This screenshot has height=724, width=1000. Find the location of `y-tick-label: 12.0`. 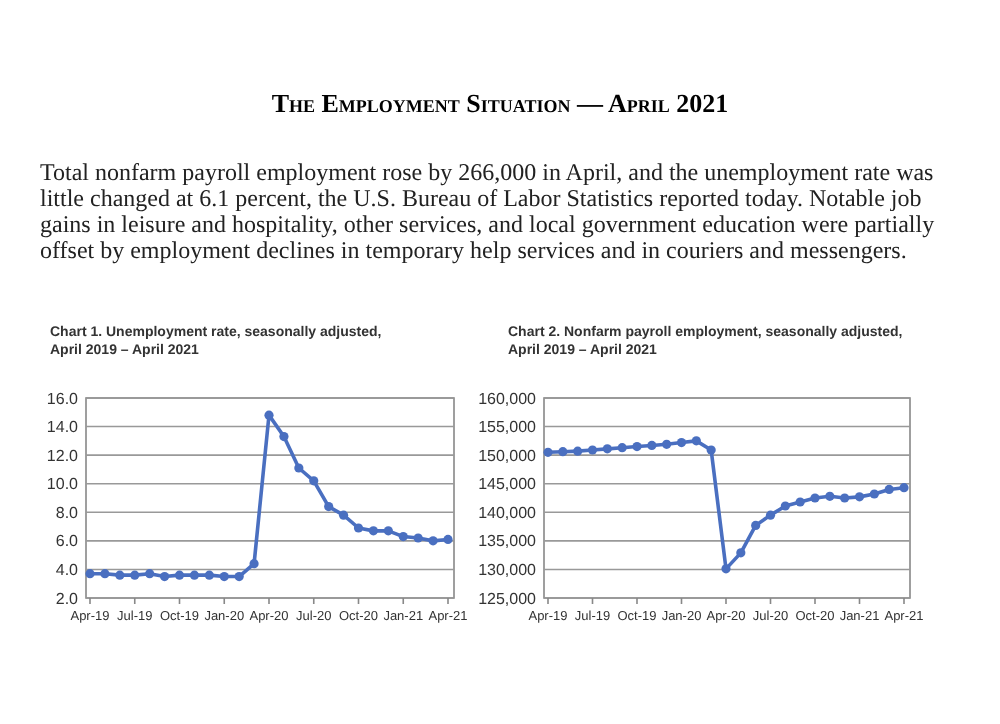

y-tick-label: 12.0 is located at coordinates (63, 455).